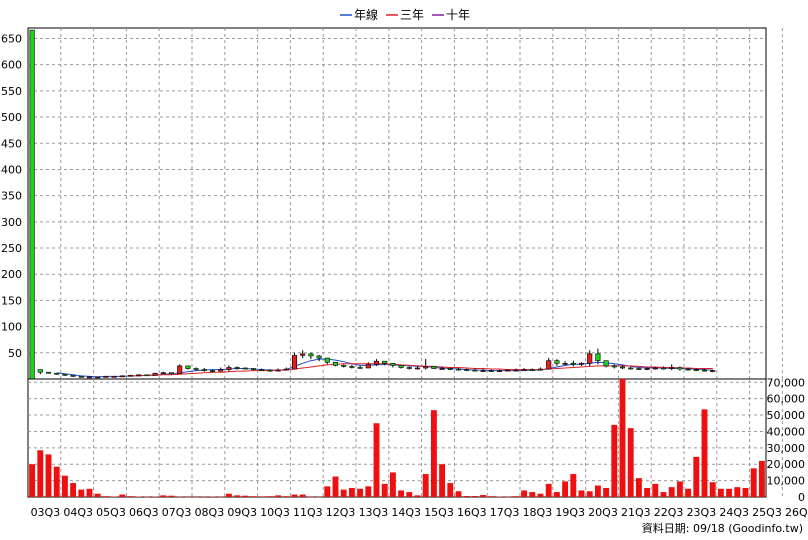  I want to click on price-y-tick-label: 250, so click(11, 248).